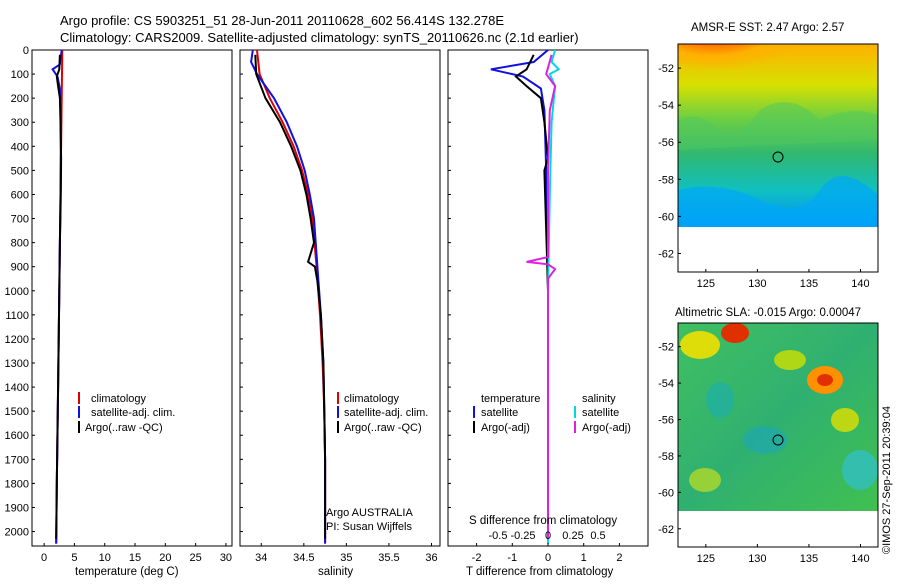 The height and width of the screenshot is (585, 900). I want to click on s-tick-label: -0.5, so click(498, 536).